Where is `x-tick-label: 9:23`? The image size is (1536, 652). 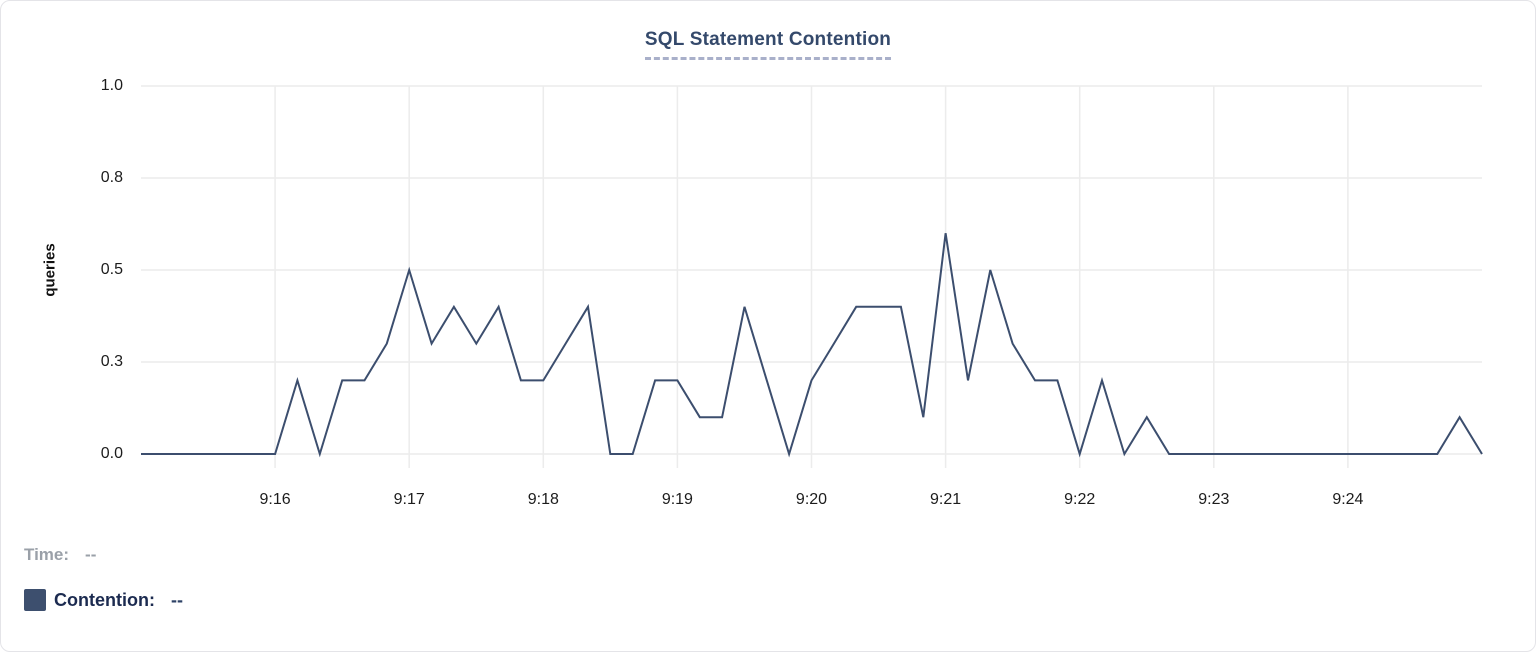
x-tick-label: 9:23 is located at coordinates (1214, 499).